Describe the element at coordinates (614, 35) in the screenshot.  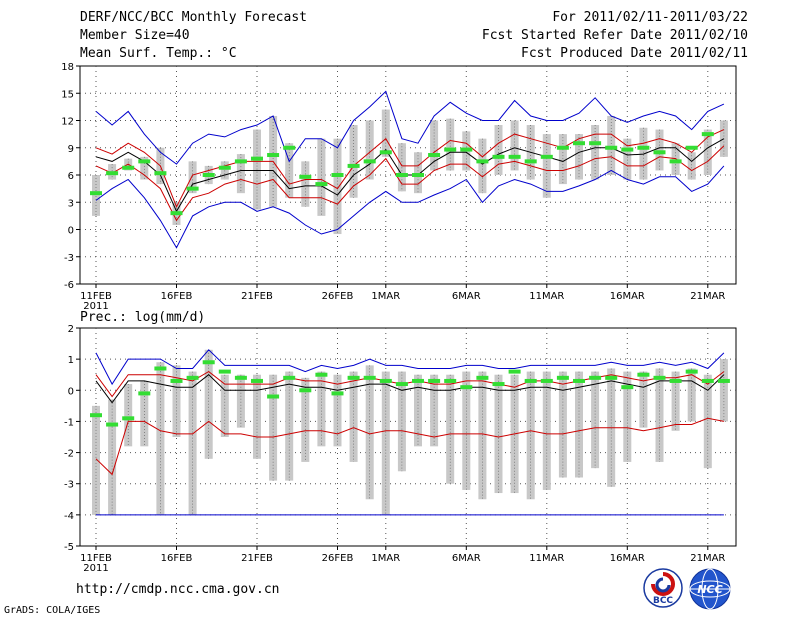
I see `started-date: Fcst Started Refer Date 2011/02/10` at that location.